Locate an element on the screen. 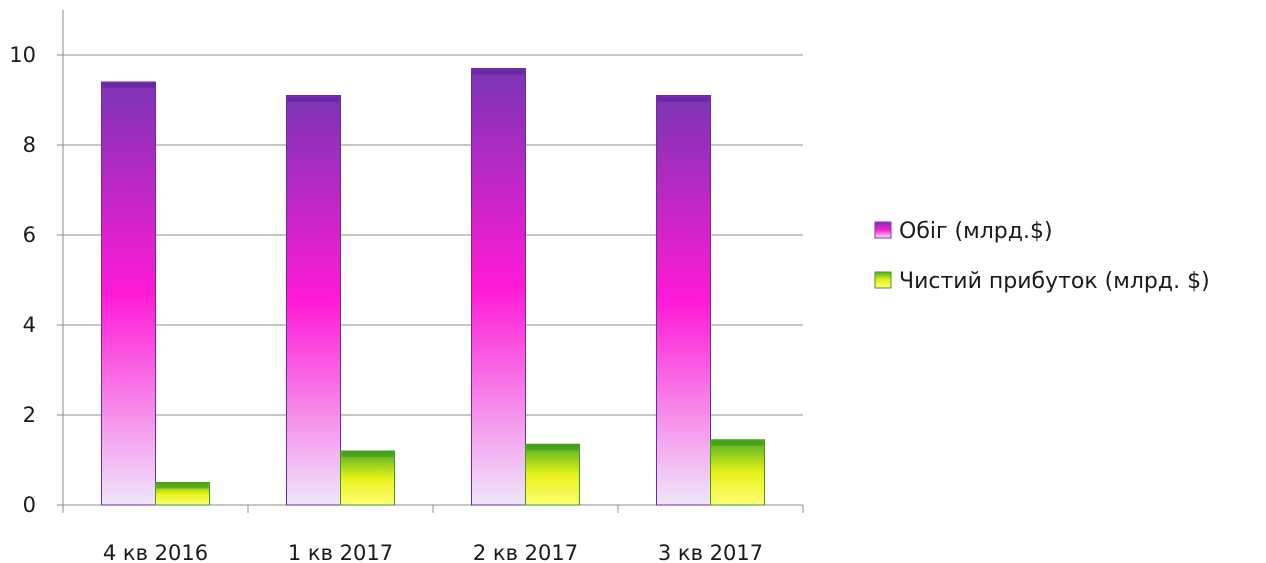  y-tick-label: 0 is located at coordinates (29, 505).